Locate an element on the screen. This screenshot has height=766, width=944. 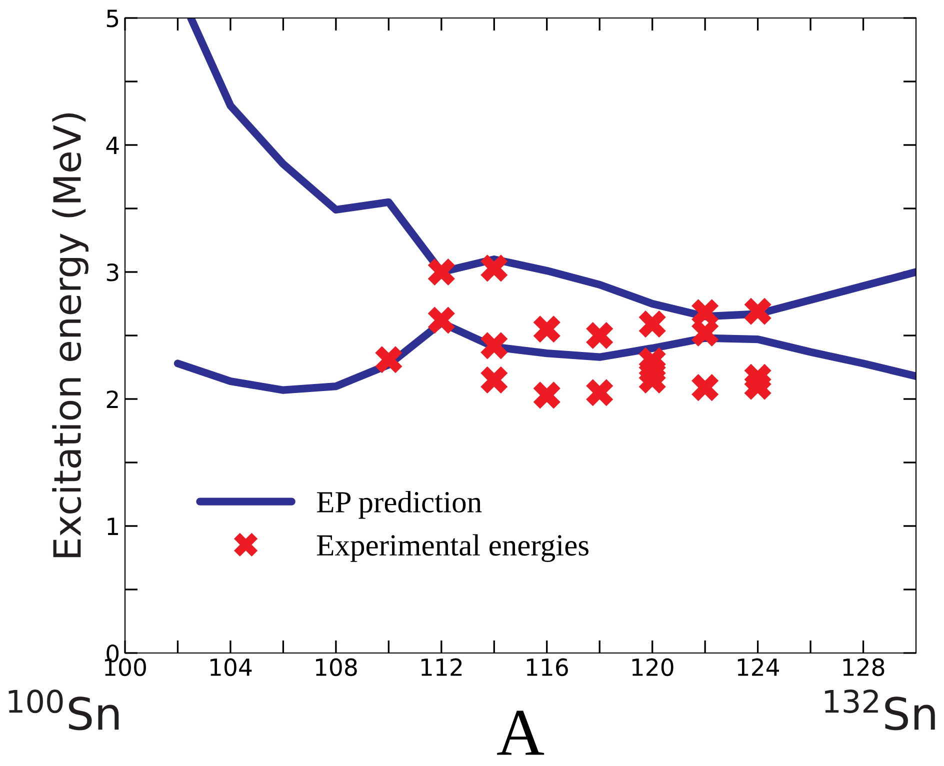
x-tick-label: 120 is located at coordinates (653, 667).